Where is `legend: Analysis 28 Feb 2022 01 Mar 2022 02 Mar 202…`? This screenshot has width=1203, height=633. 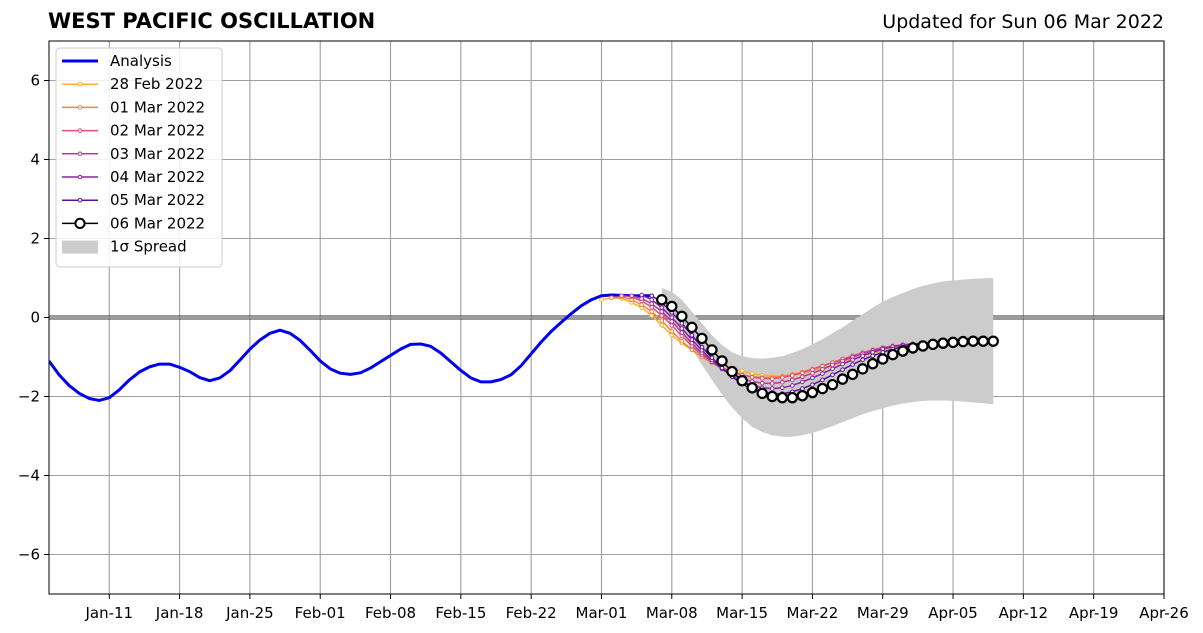 legend: Analysis 28 Feb 2022 01 Mar 2022 02 Mar 202… is located at coordinates (139, 157).